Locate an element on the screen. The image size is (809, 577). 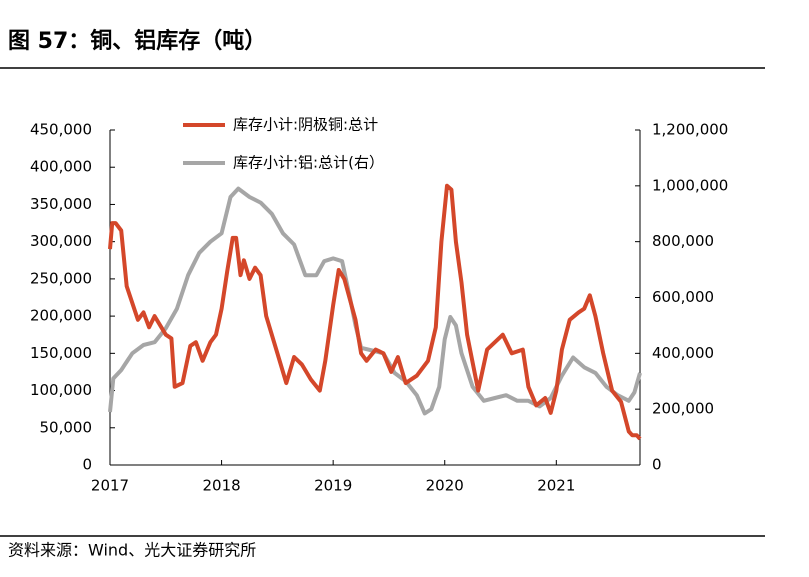
y2-tick-label: 600,000 is located at coordinates (683, 297).